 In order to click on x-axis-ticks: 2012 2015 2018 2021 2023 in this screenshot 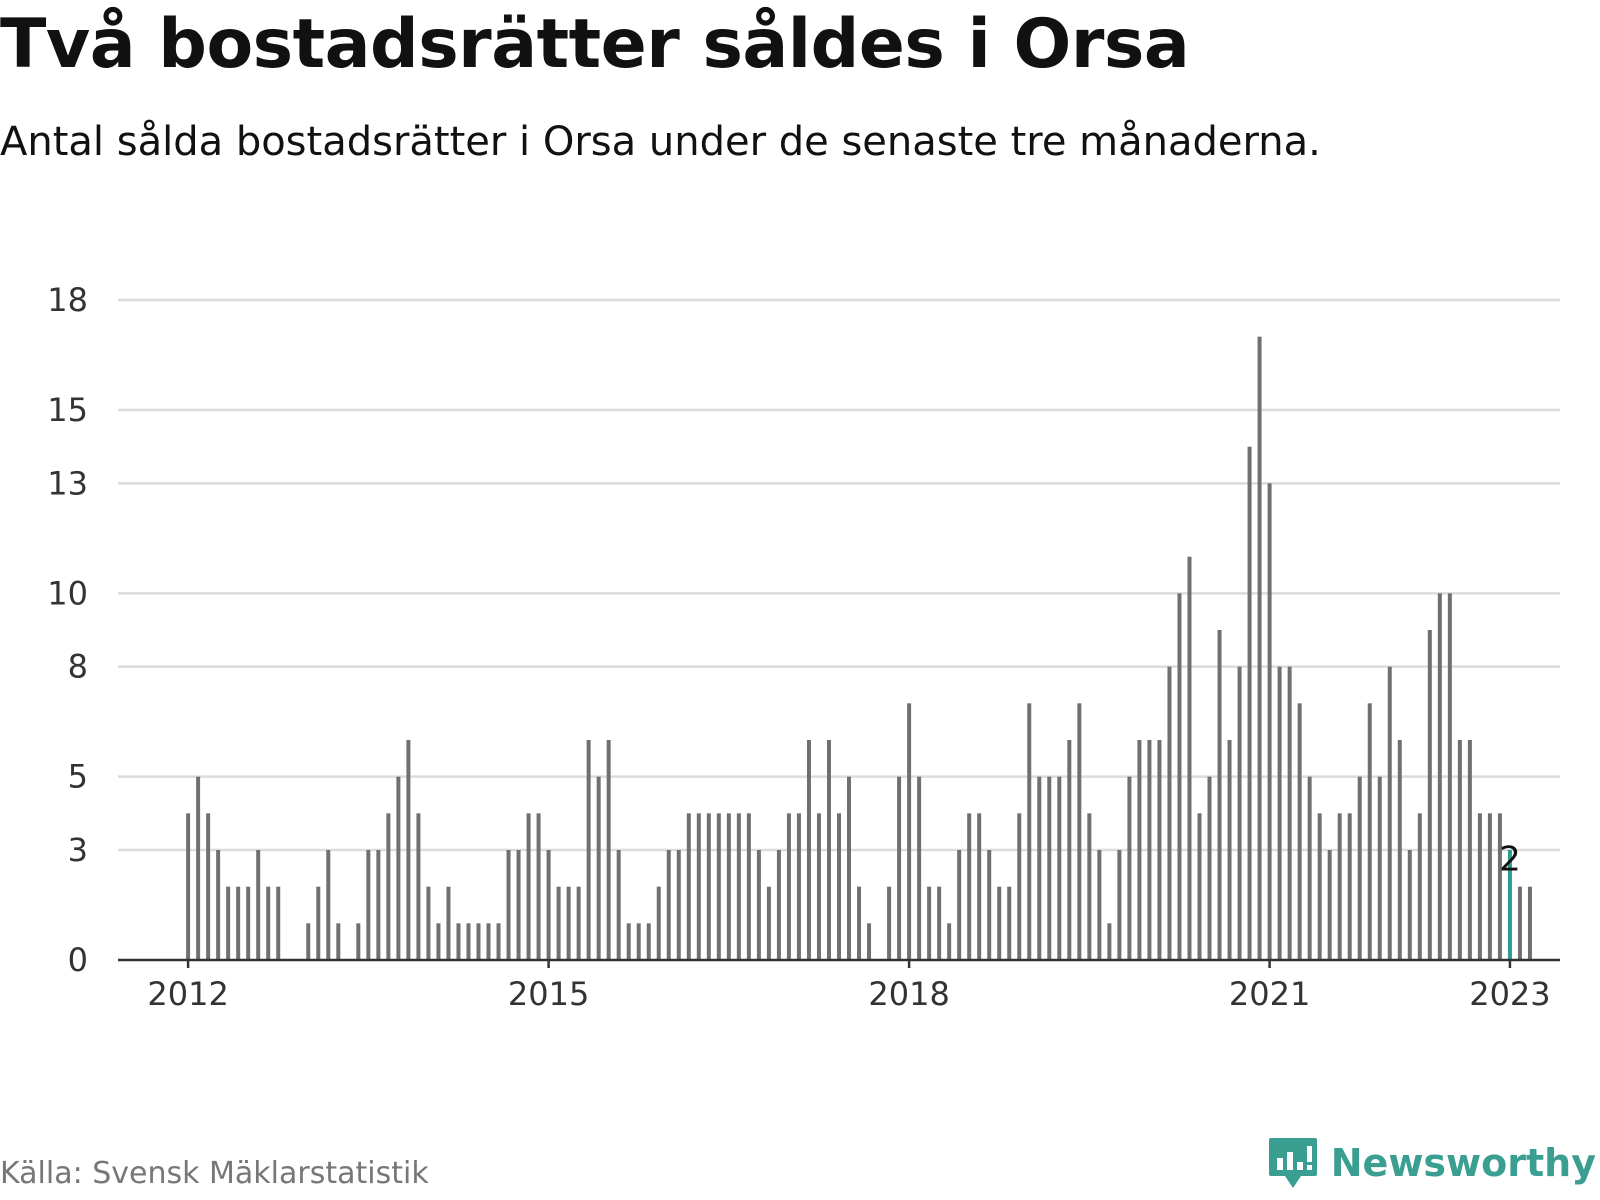, I will do `click(849, 986)`.